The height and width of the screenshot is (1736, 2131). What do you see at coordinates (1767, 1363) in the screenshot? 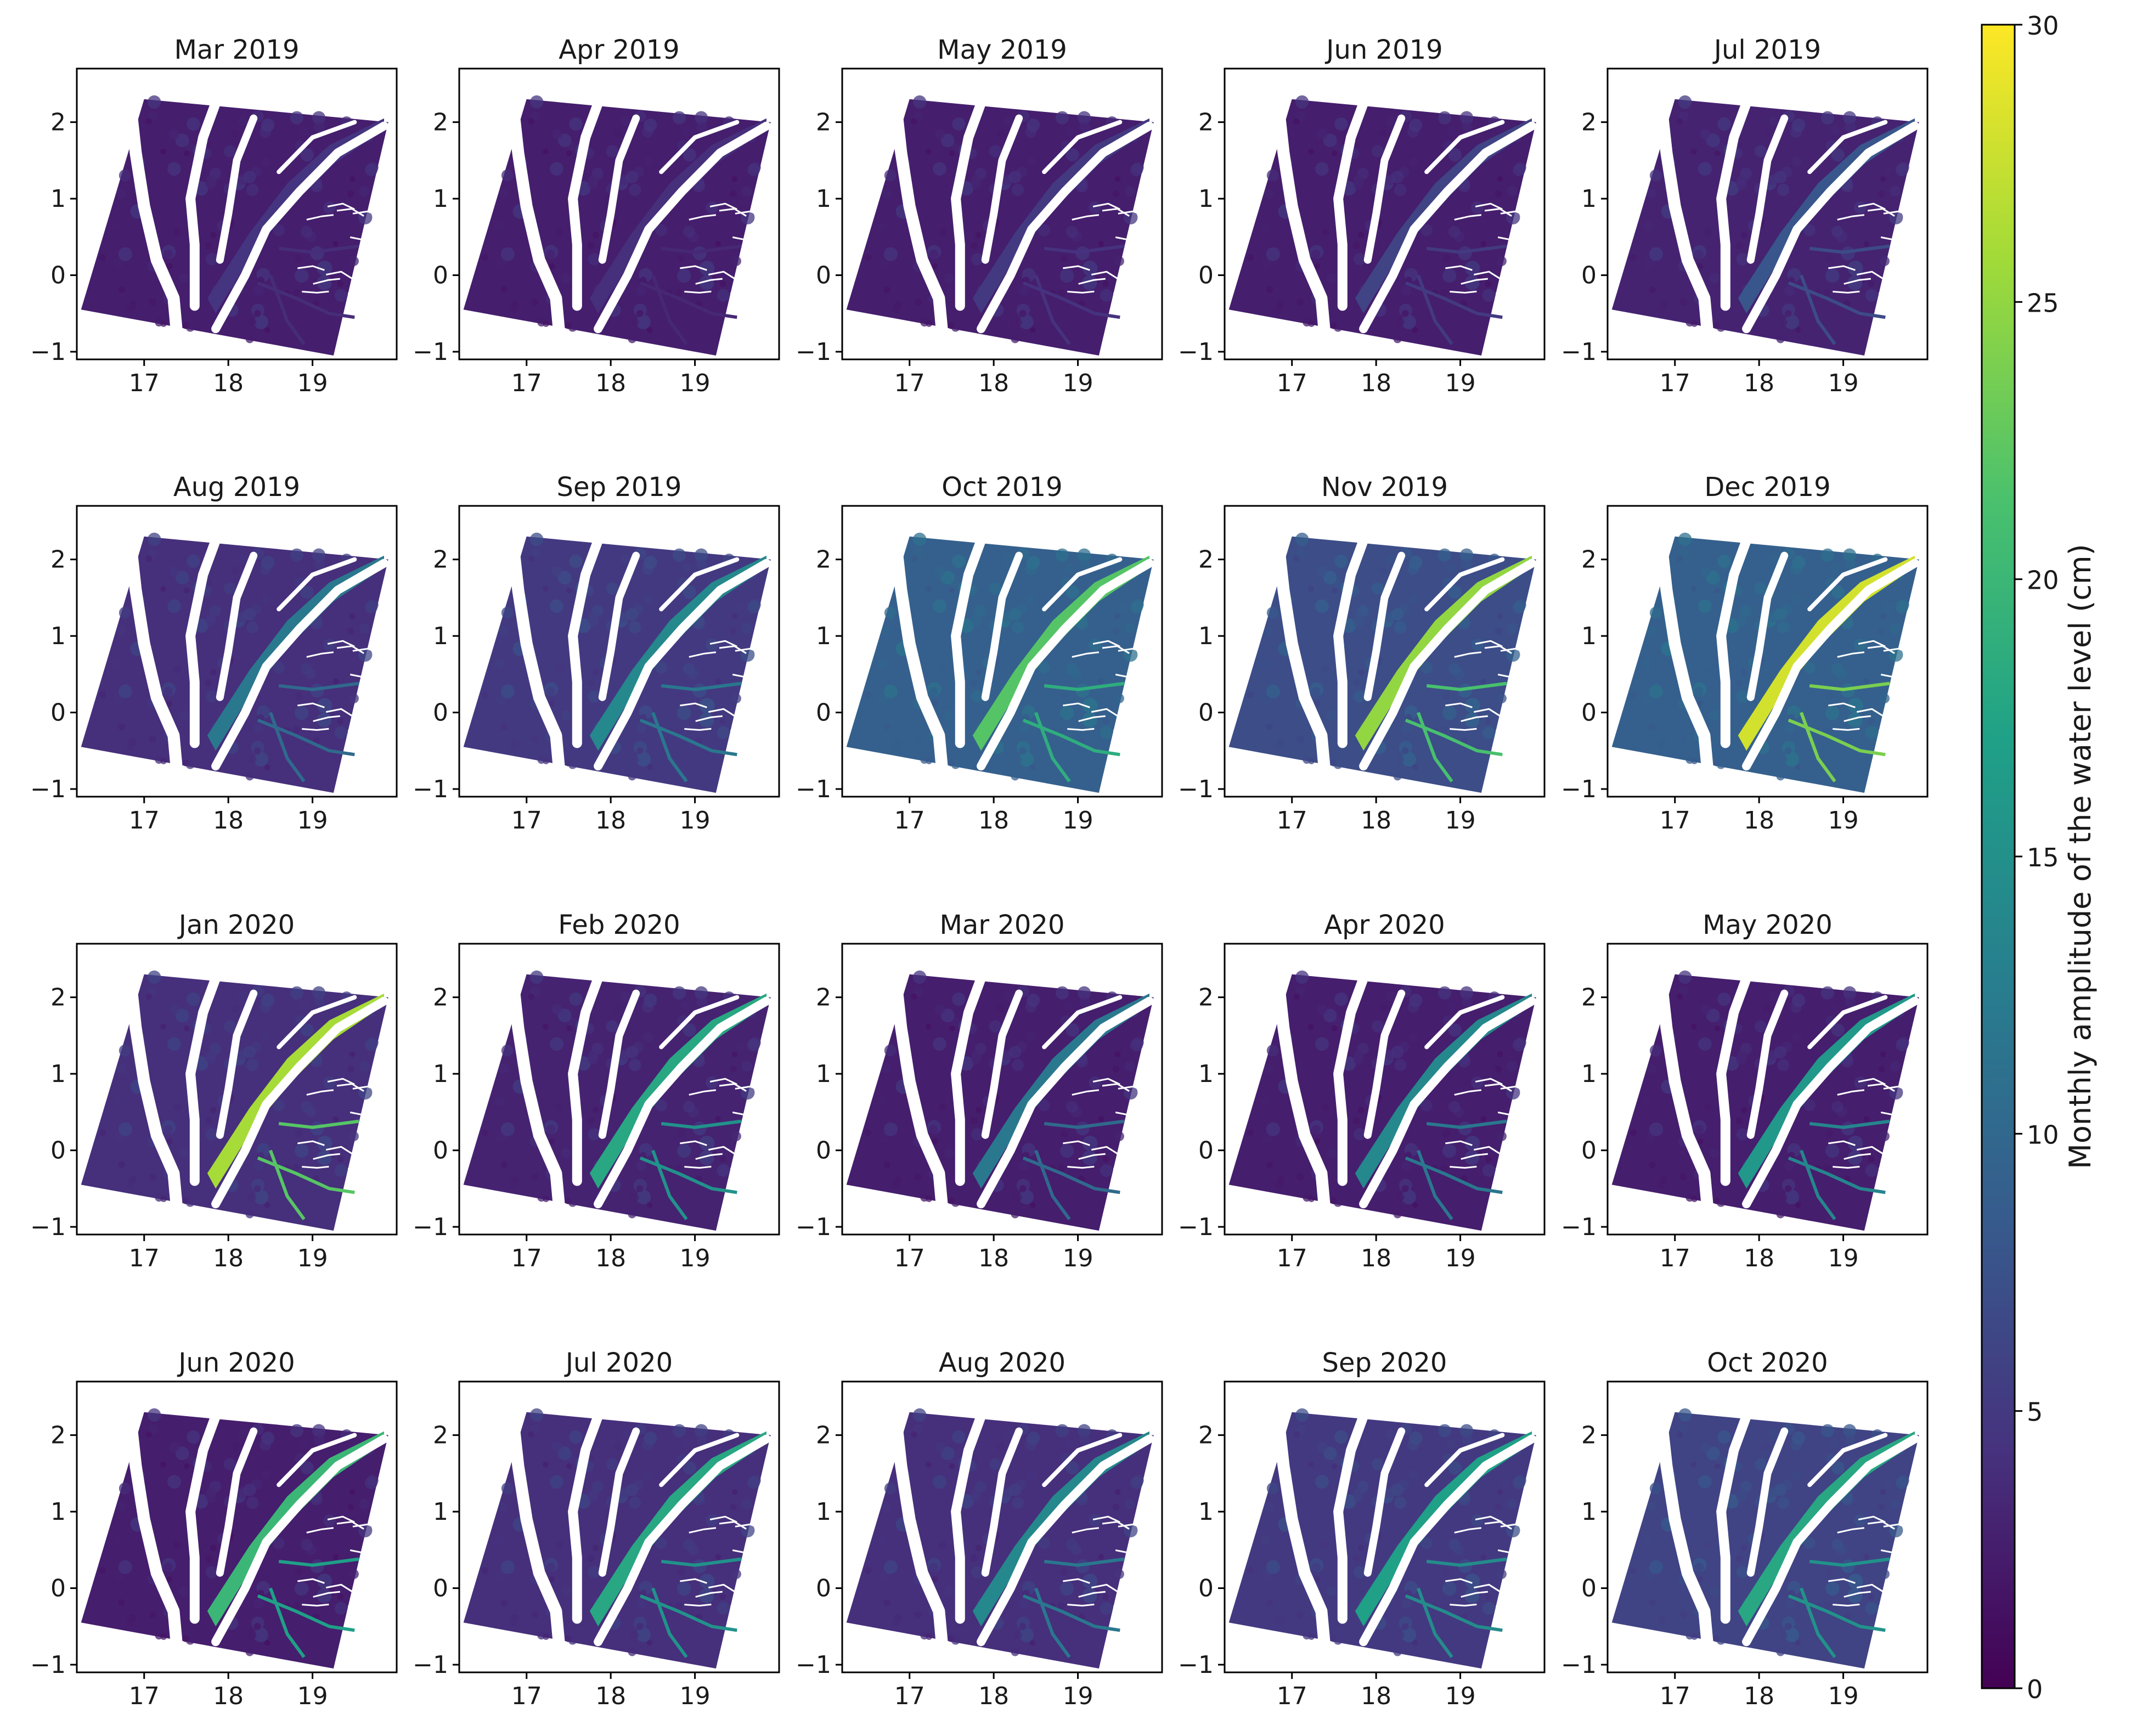
I see `panel-title: Oct 2020` at bounding box center [1767, 1363].